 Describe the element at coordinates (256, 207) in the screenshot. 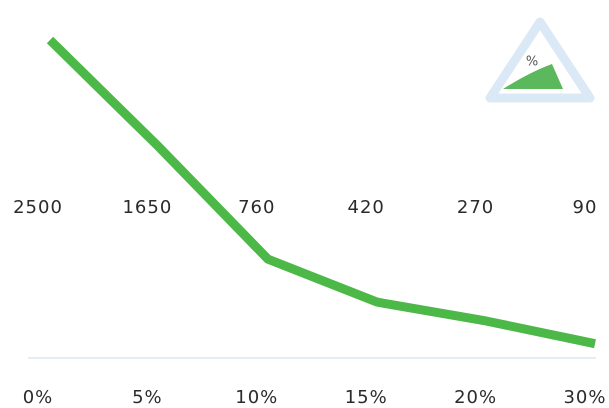

I see `value-label: 760` at that location.